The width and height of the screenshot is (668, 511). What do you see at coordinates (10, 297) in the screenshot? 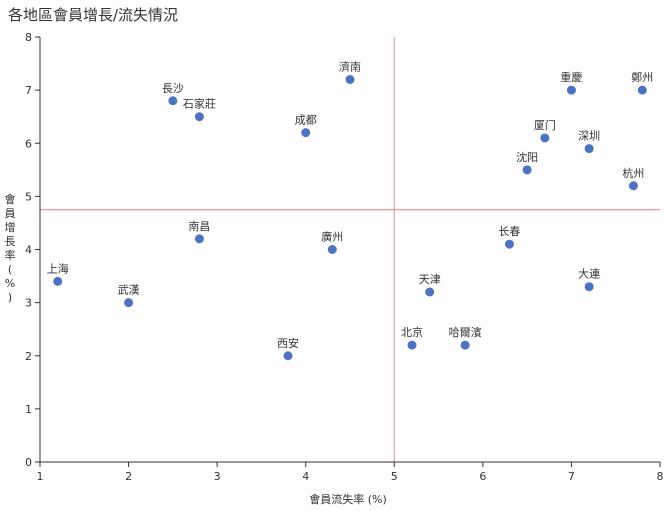
I see `y-axis-label-char: )` at bounding box center [10, 297].